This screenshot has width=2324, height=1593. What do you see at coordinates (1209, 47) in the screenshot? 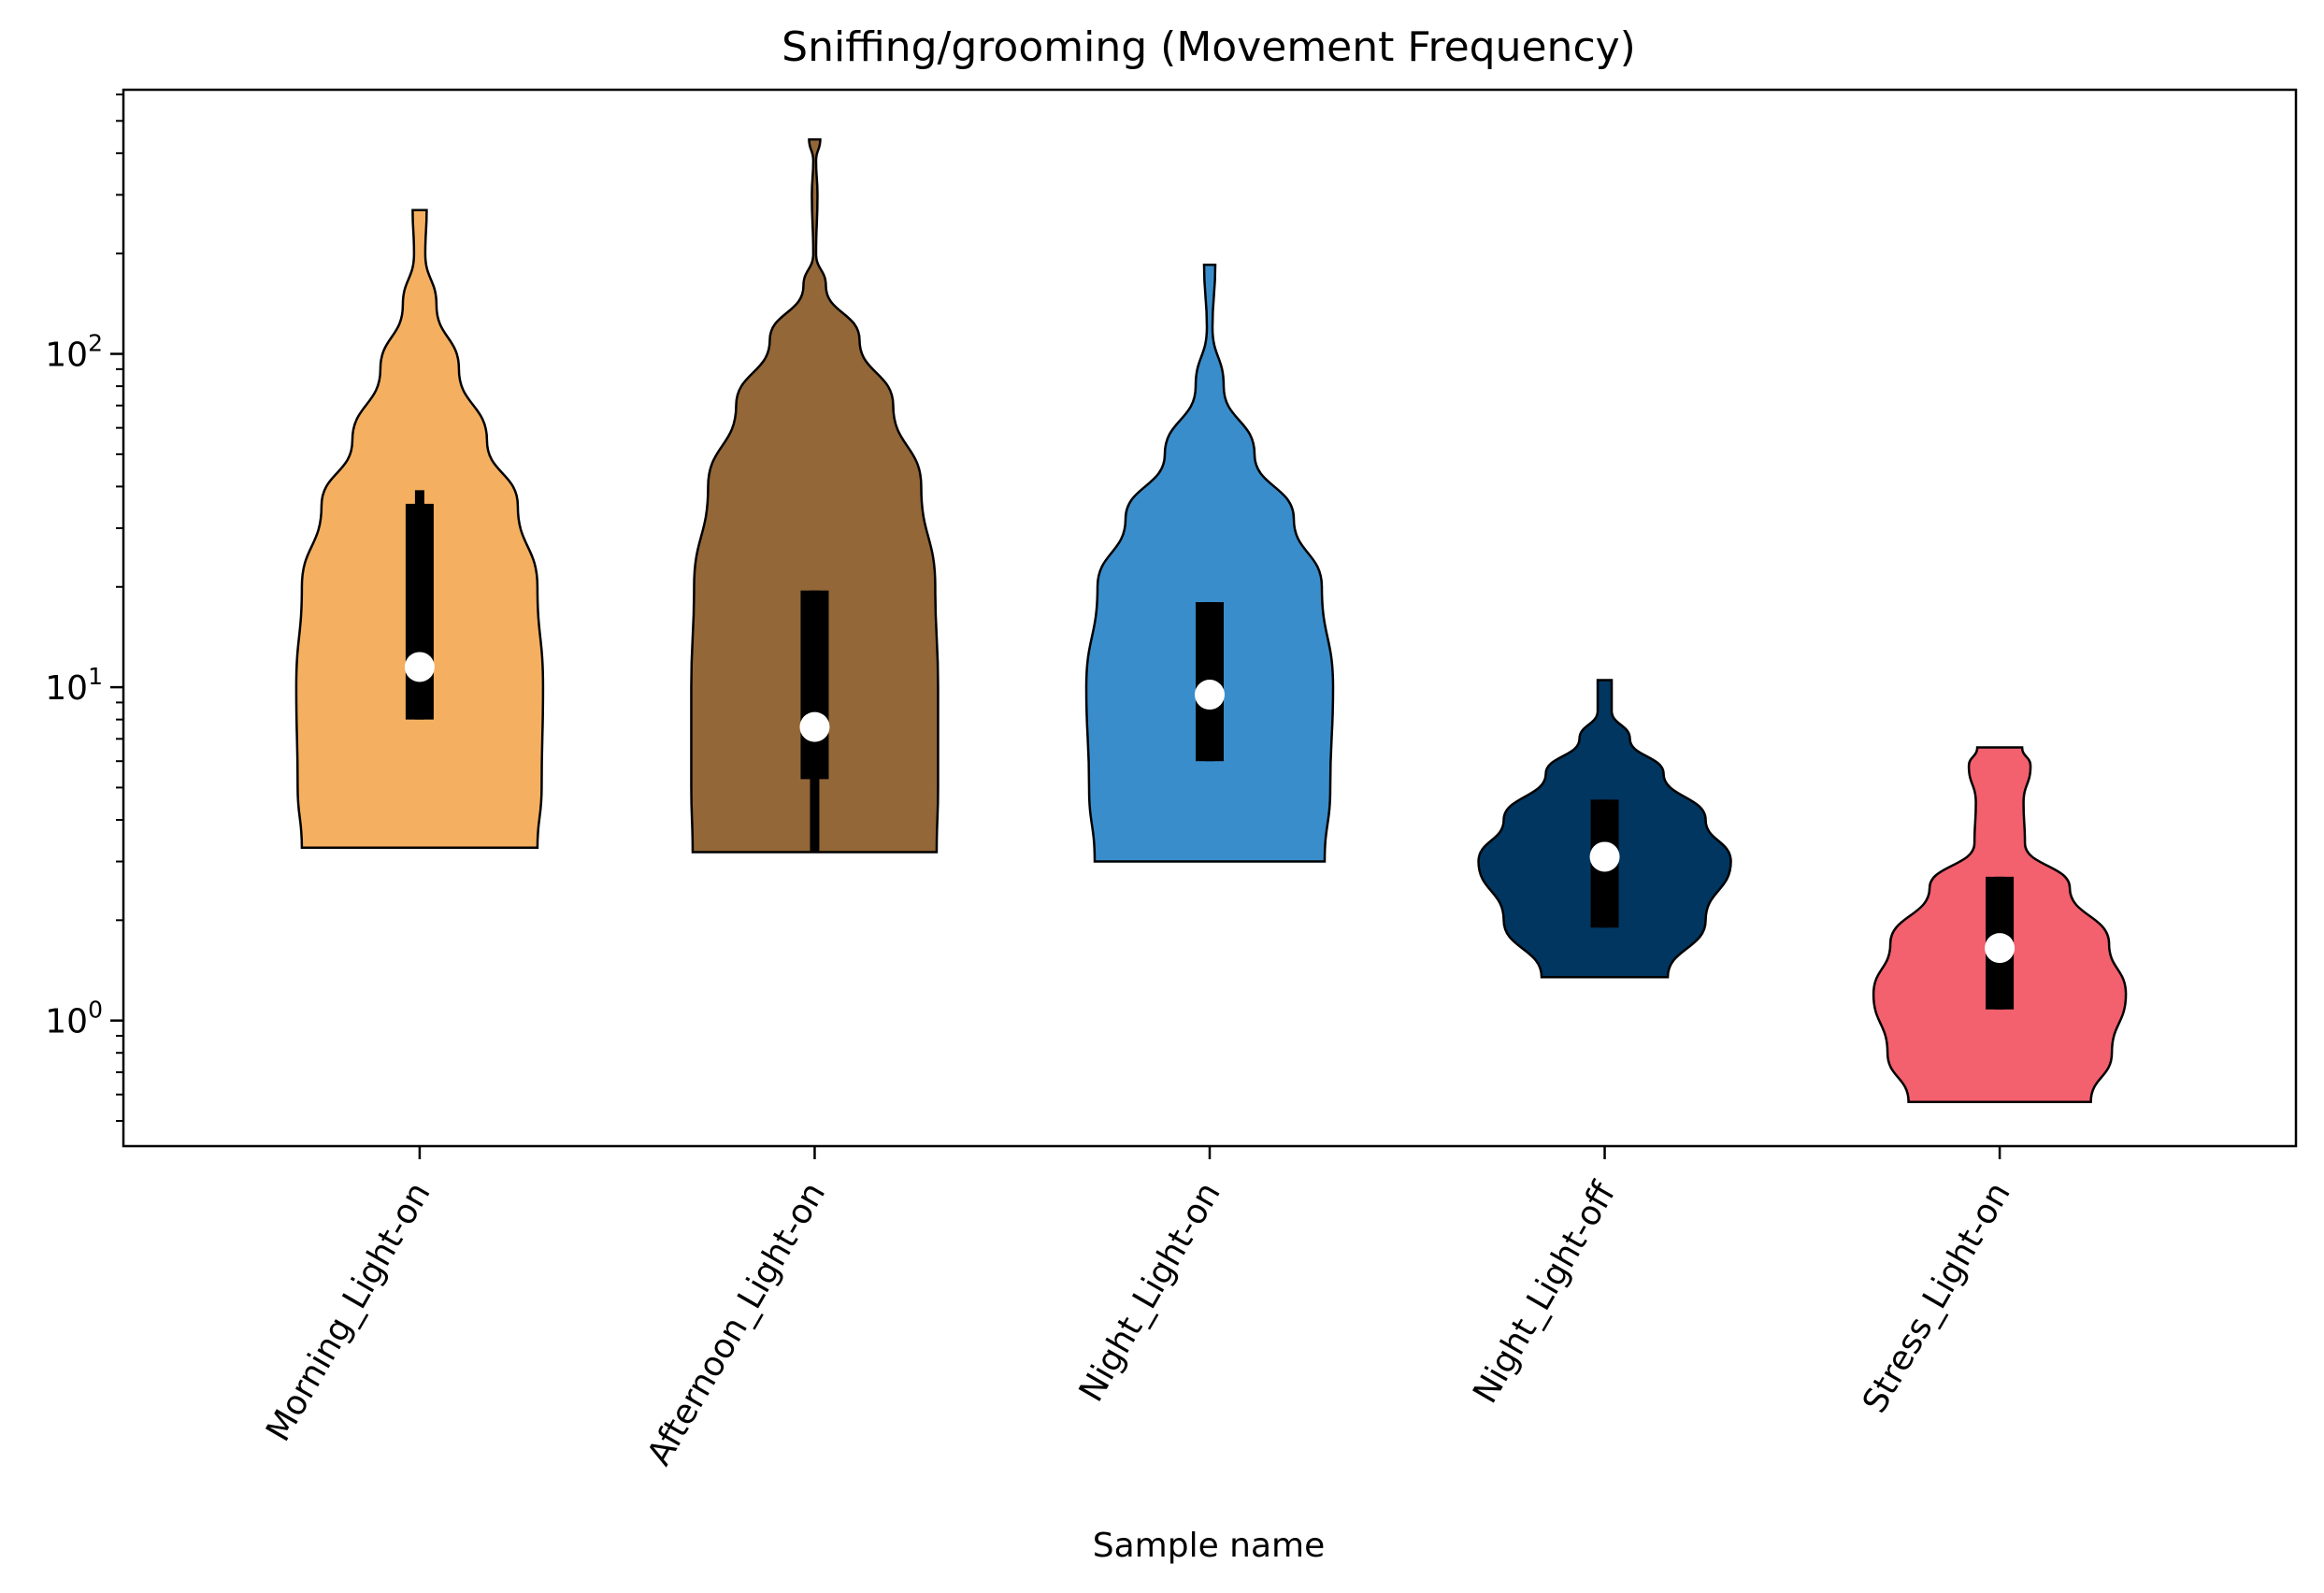
I see `chart-title: Sniffing/grooming (Movement Frequency)` at bounding box center [1209, 47].